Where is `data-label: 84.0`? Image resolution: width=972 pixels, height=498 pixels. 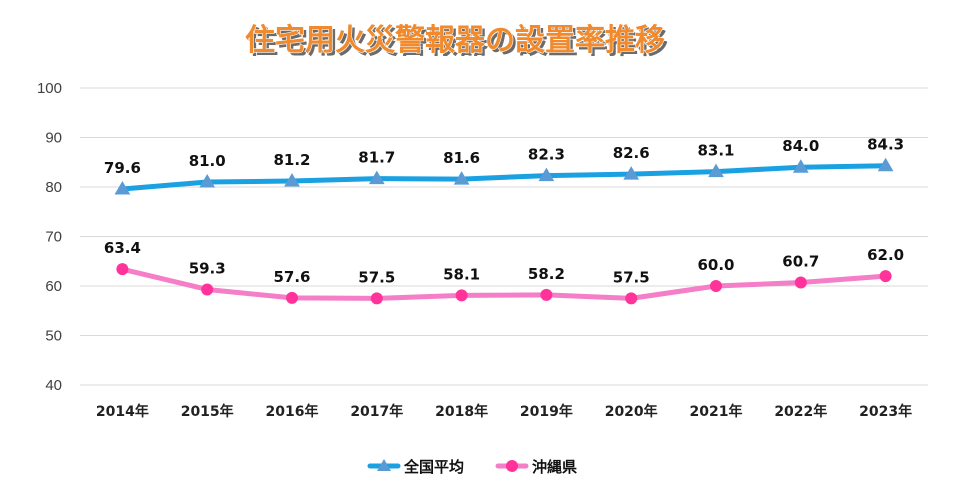
data-label: 84.0 is located at coordinates (800, 146).